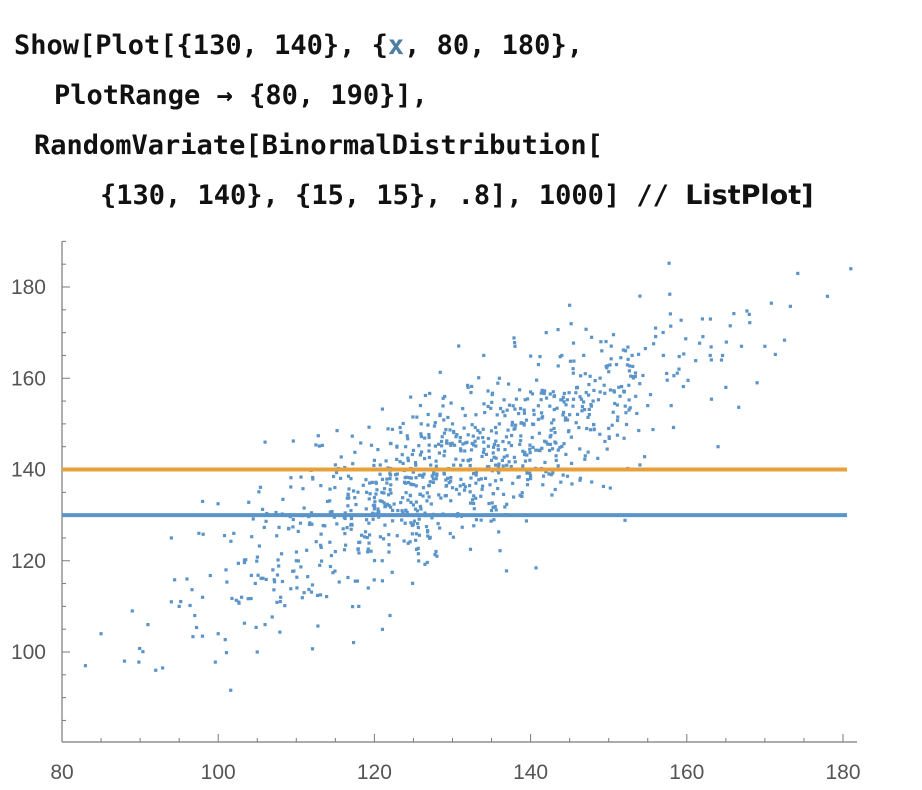 This screenshot has width=922, height=790. What do you see at coordinates (686, 772) in the screenshot?
I see `x-tick-label: 160` at bounding box center [686, 772].